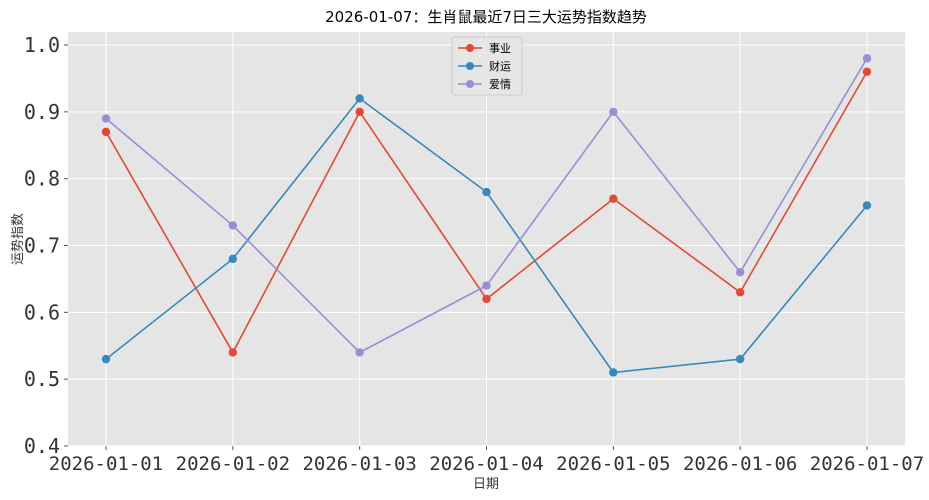 This screenshot has width=929, height=500. What do you see at coordinates (740, 464) in the screenshot?
I see `x-tick-label: 2026-01-06` at bounding box center [740, 464].